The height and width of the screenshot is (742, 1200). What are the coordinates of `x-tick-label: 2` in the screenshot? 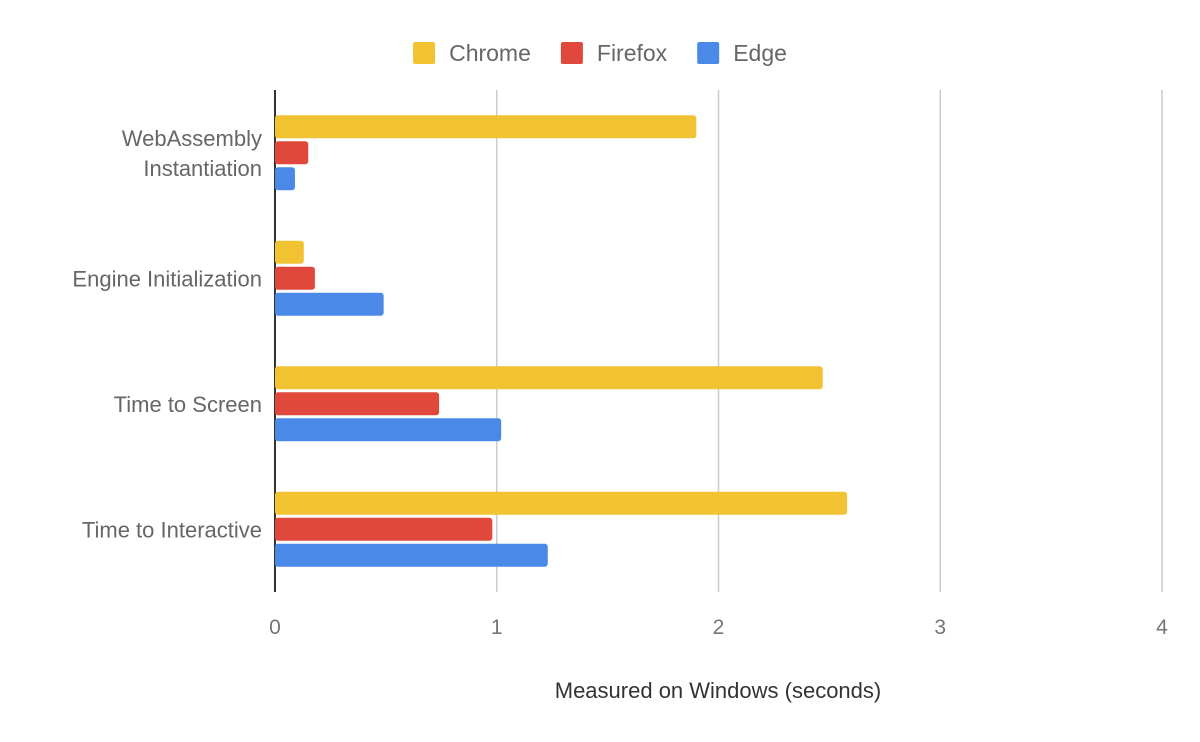 It's located at (719, 627).